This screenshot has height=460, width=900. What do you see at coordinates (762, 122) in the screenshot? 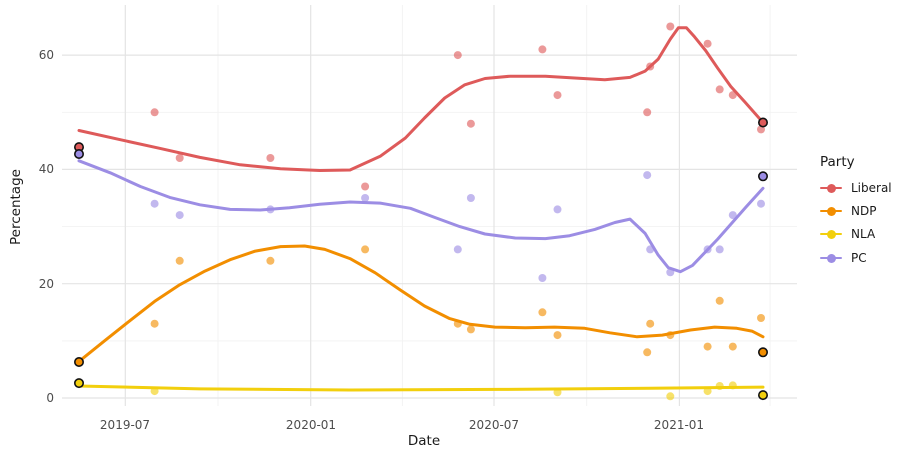
I see `election-point-liberal` at bounding box center [762, 122].